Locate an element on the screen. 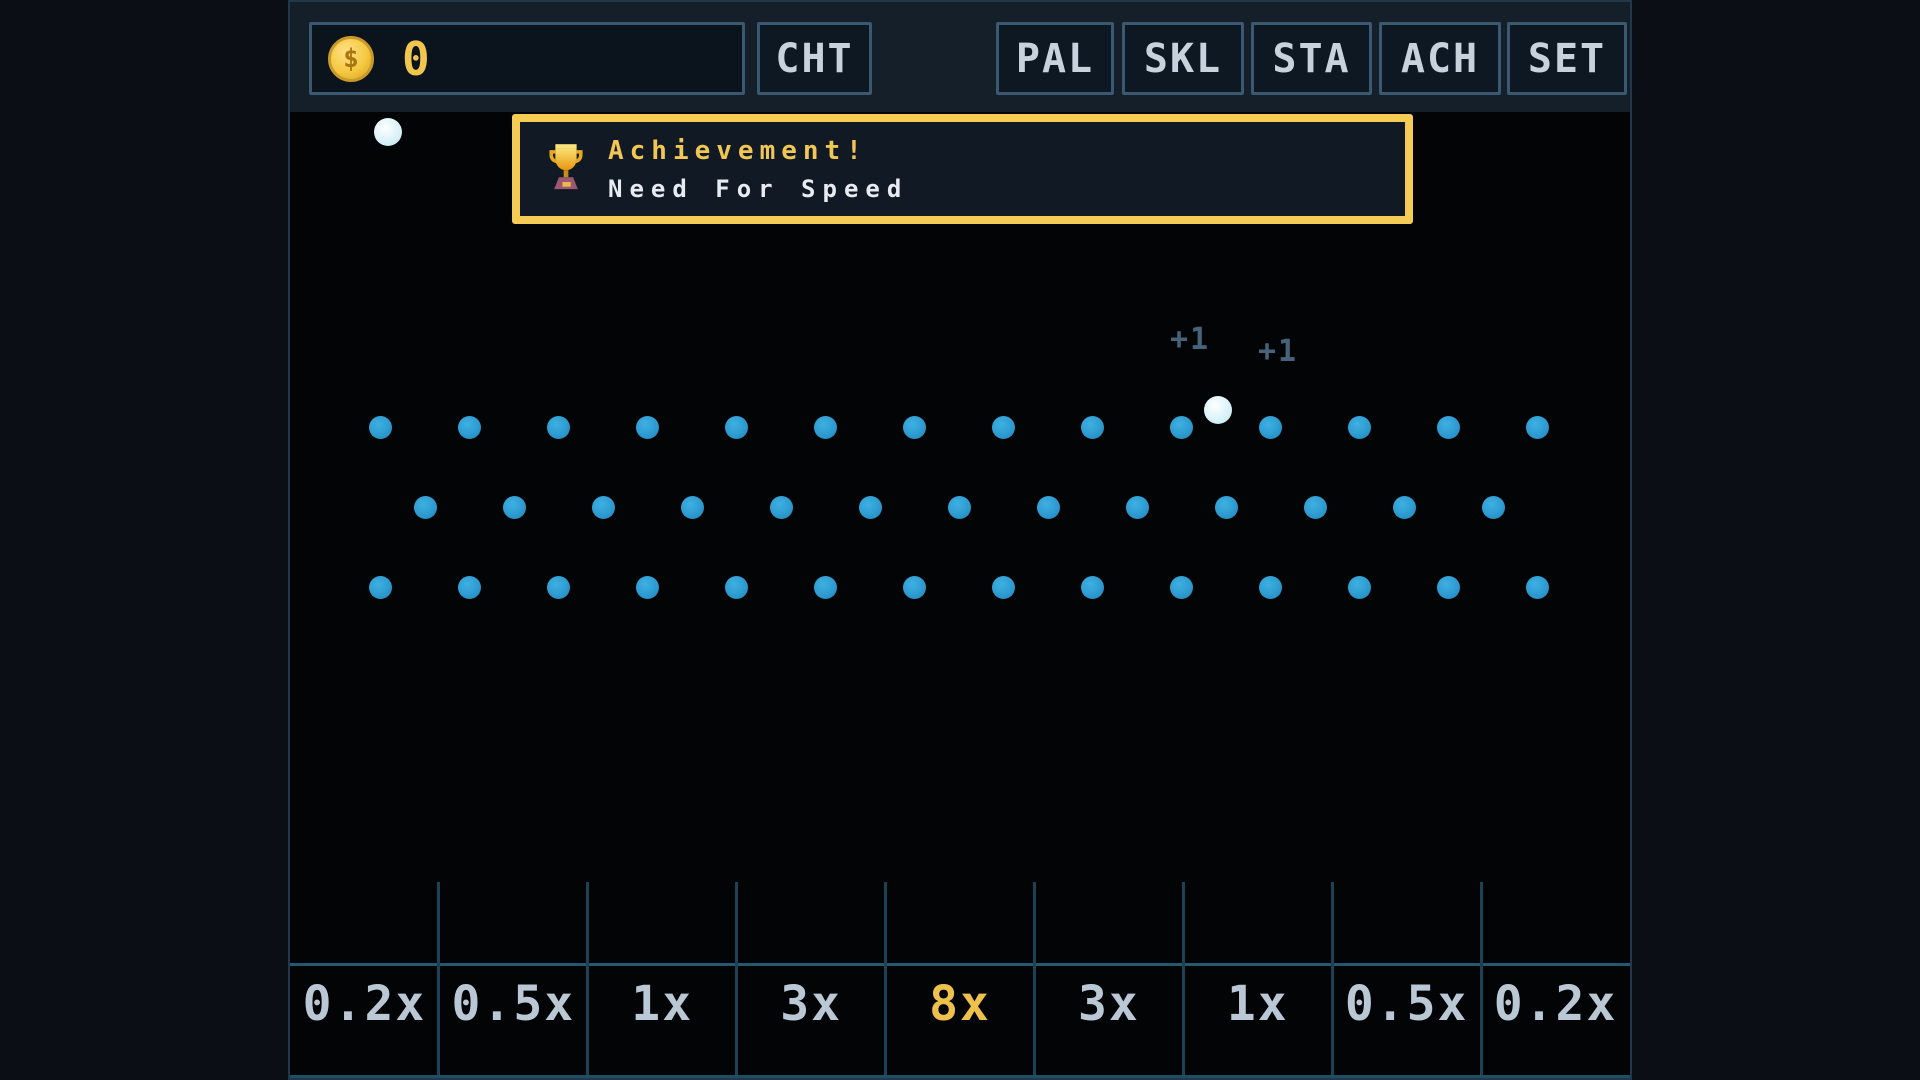 The width and height of the screenshot is (1920, 1080). top-bar: $ 0 CHT PAL SKL STA ACH SET is located at coordinates (960, 57).